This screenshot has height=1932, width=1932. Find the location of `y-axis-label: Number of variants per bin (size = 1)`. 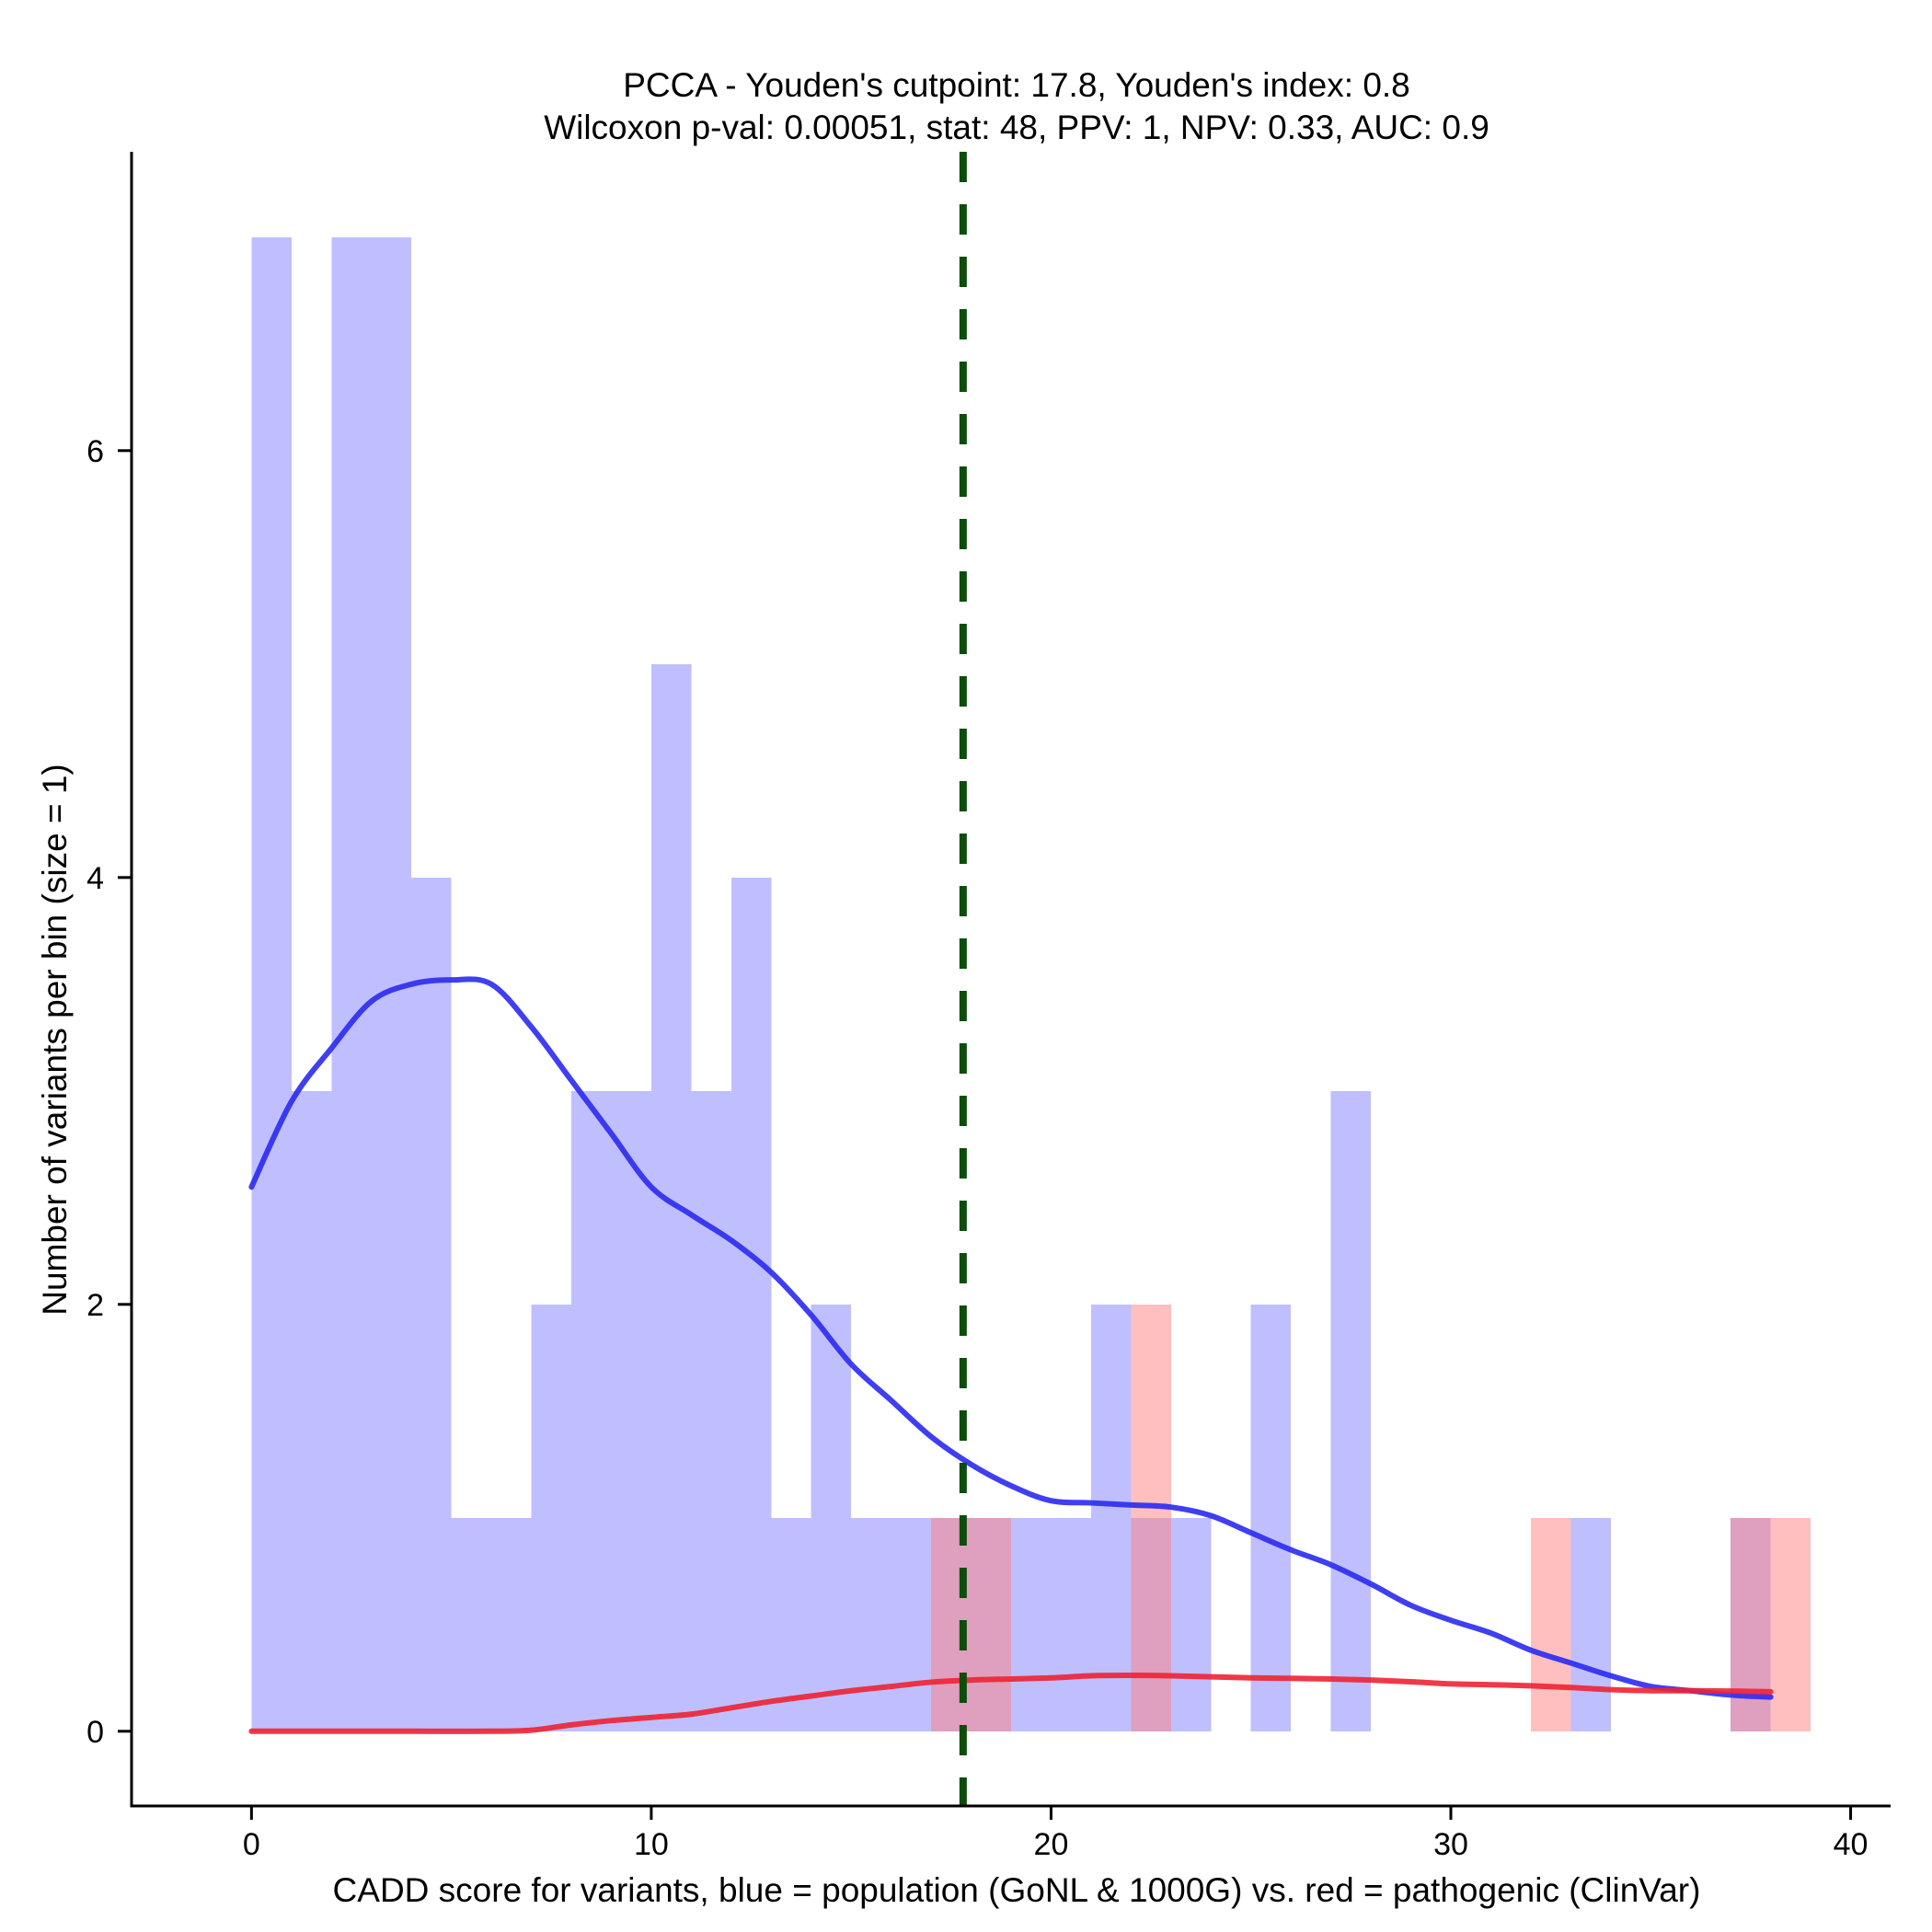

y-axis-label: Number of variants per bin (size = 1) is located at coordinates (55, 1039).